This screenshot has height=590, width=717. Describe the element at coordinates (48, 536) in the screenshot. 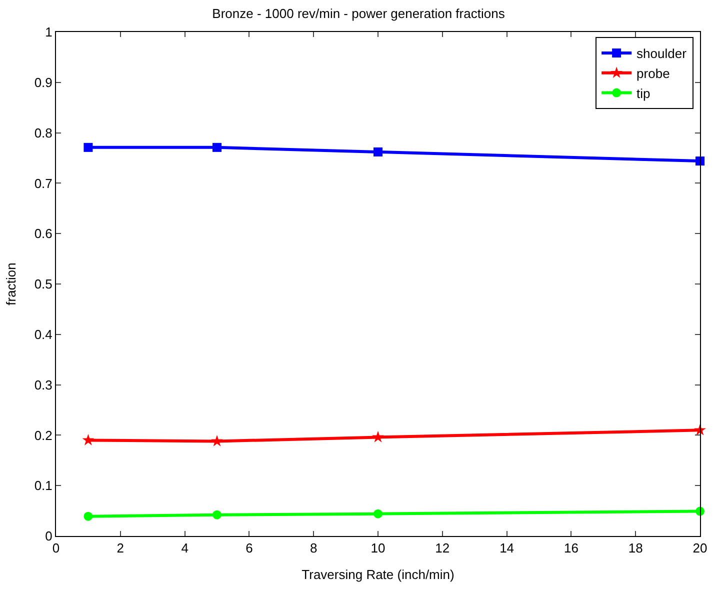

I see `y-tick-label: 0` at that location.